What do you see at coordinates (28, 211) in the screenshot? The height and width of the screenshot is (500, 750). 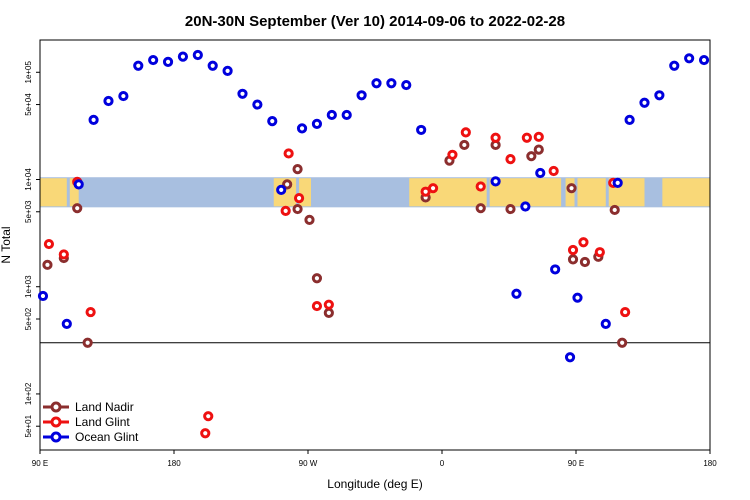 I see `y-tick-label: 5e+03` at bounding box center [28, 211].